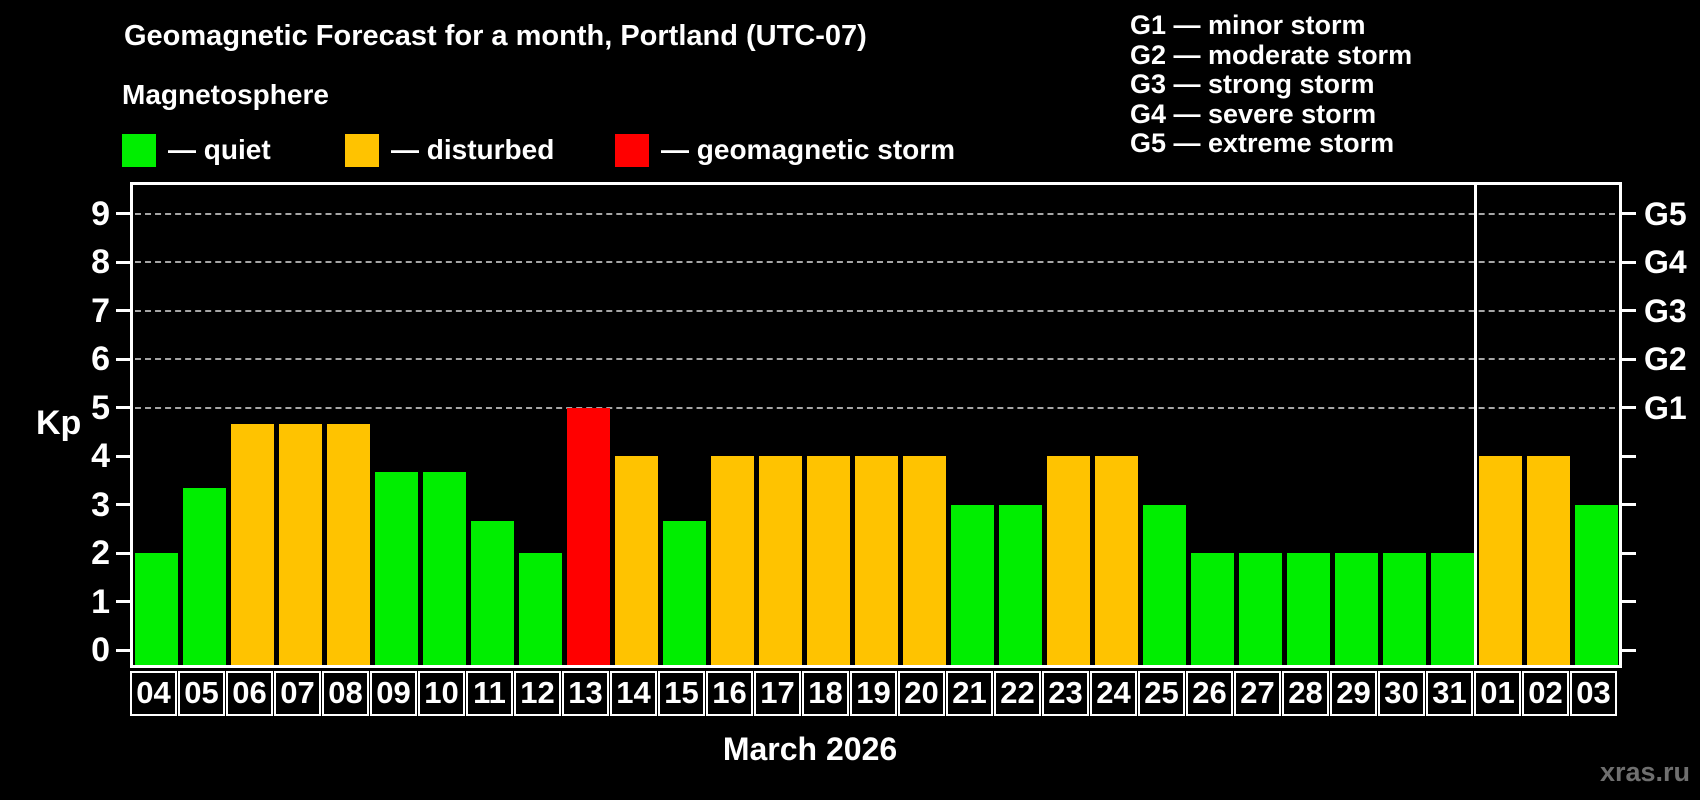 The height and width of the screenshot is (800, 1700). What do you see at coordinates (100, 553) in the screenshot?
I see `y-axis-label-2: 2` at bounding box center [100, 553].